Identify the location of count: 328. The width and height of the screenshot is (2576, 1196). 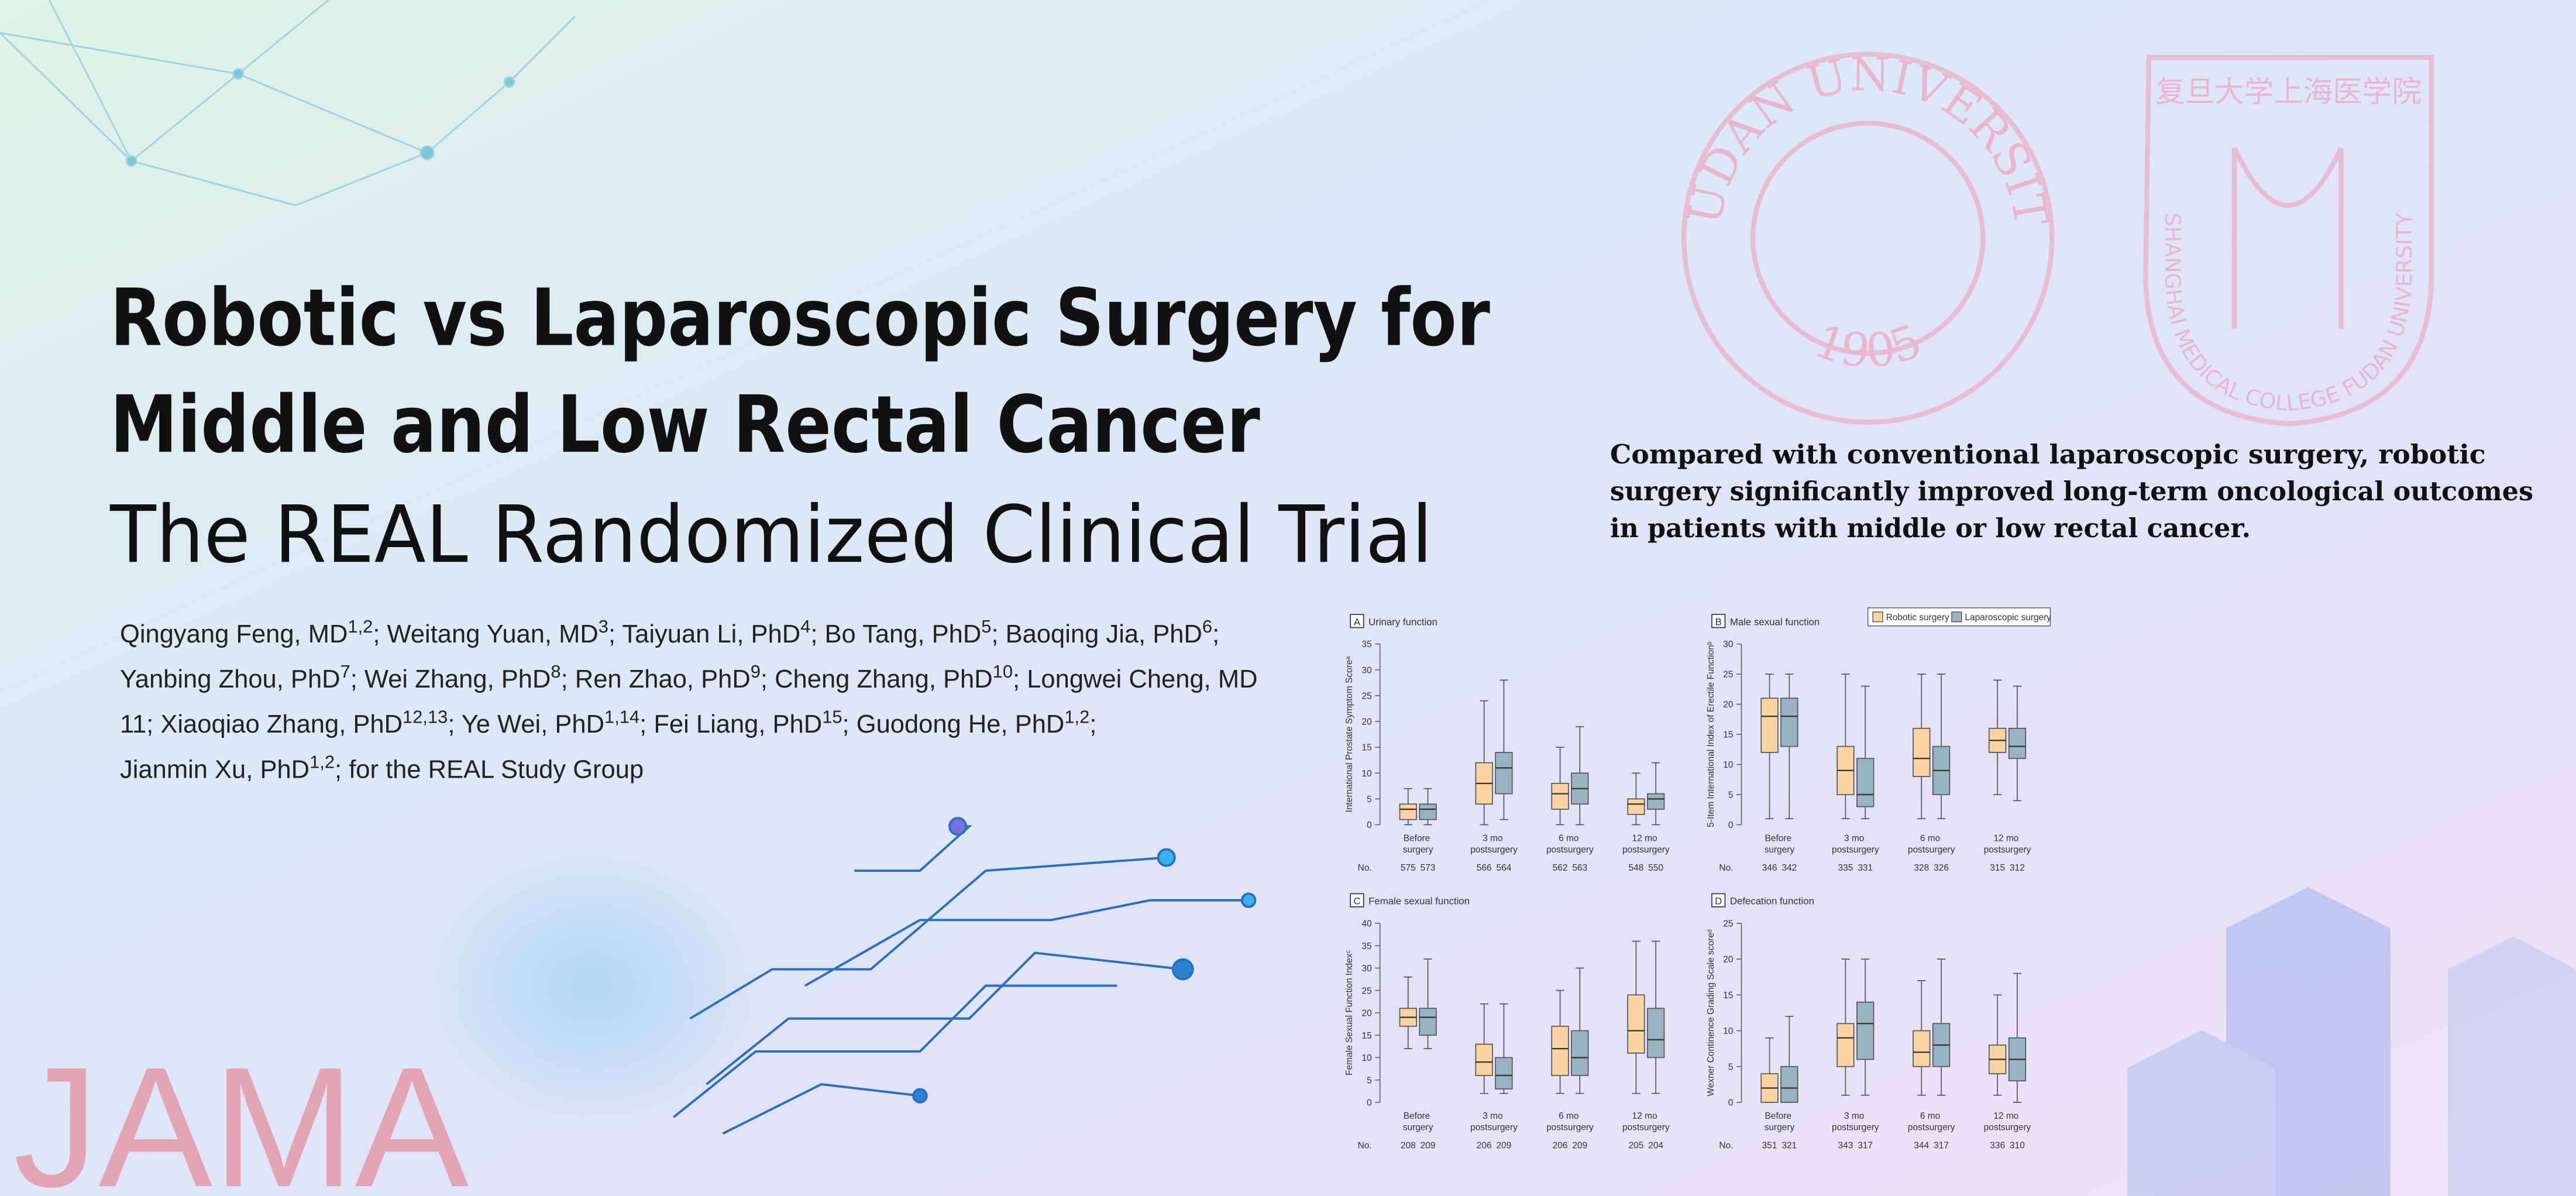
(1922, 868).